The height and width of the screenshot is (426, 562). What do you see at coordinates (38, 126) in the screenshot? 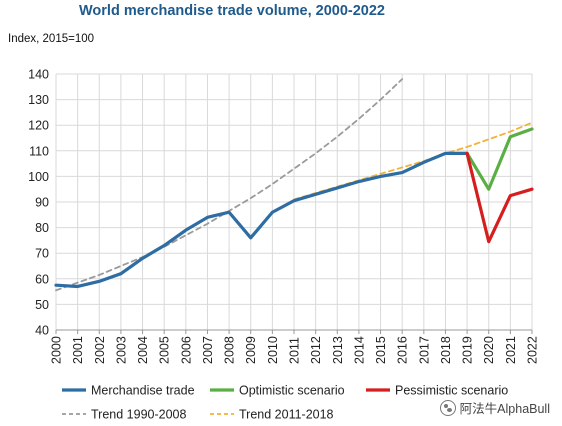
I see `y-tick-label-120: 120` at bounding box center [38, 126].